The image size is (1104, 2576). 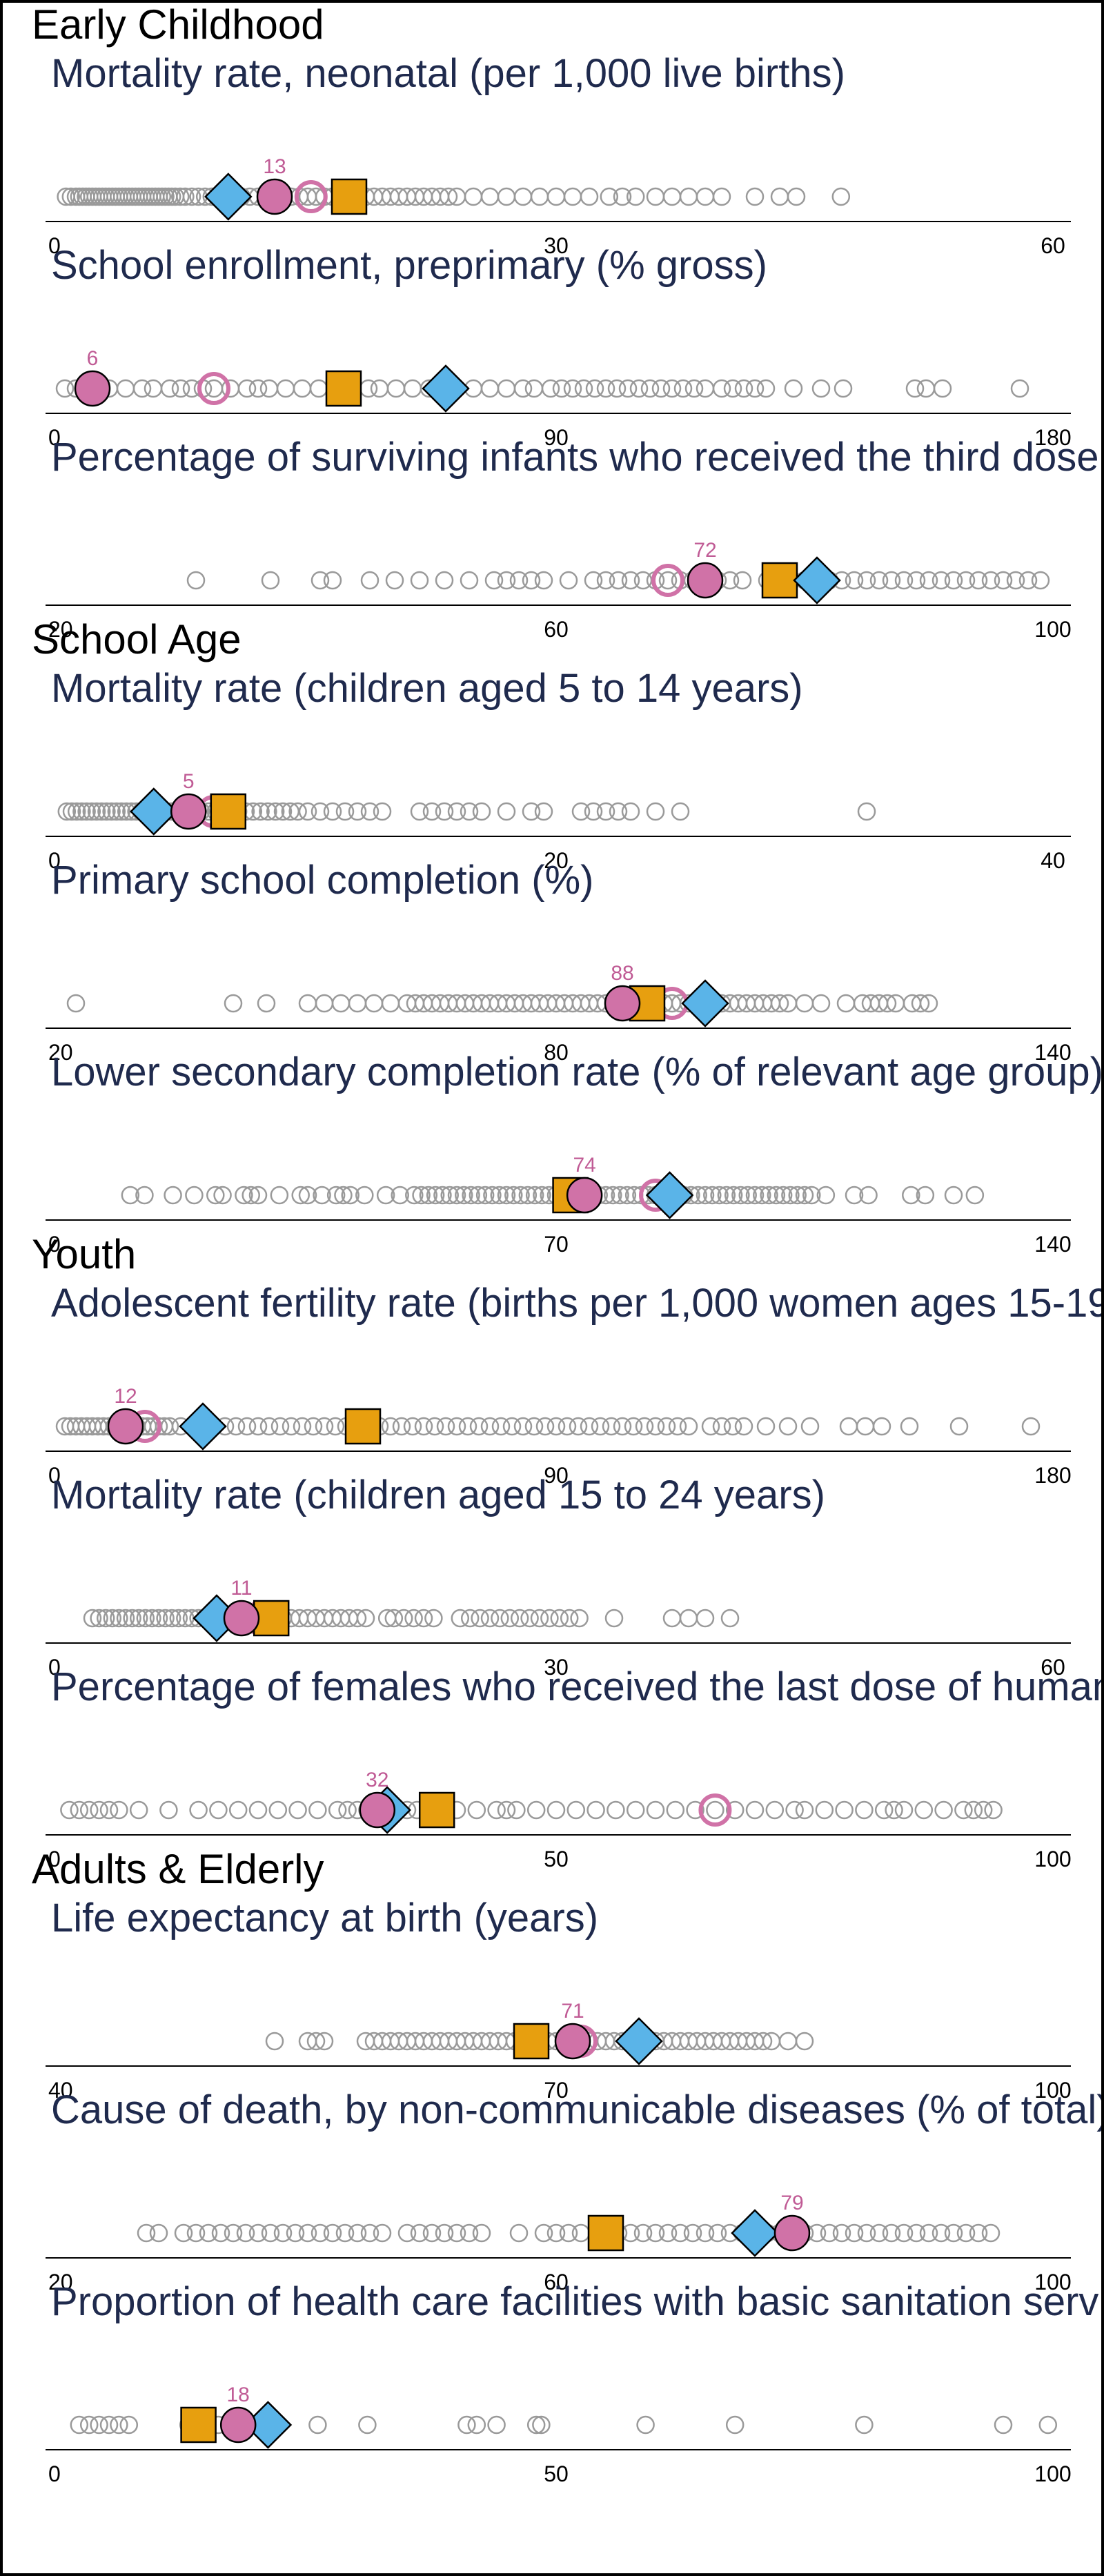 What do you see at coordinates (60, 2282) in the screenshot?
I see `x-tick-label: 20` at bounding box center [60, 2282].